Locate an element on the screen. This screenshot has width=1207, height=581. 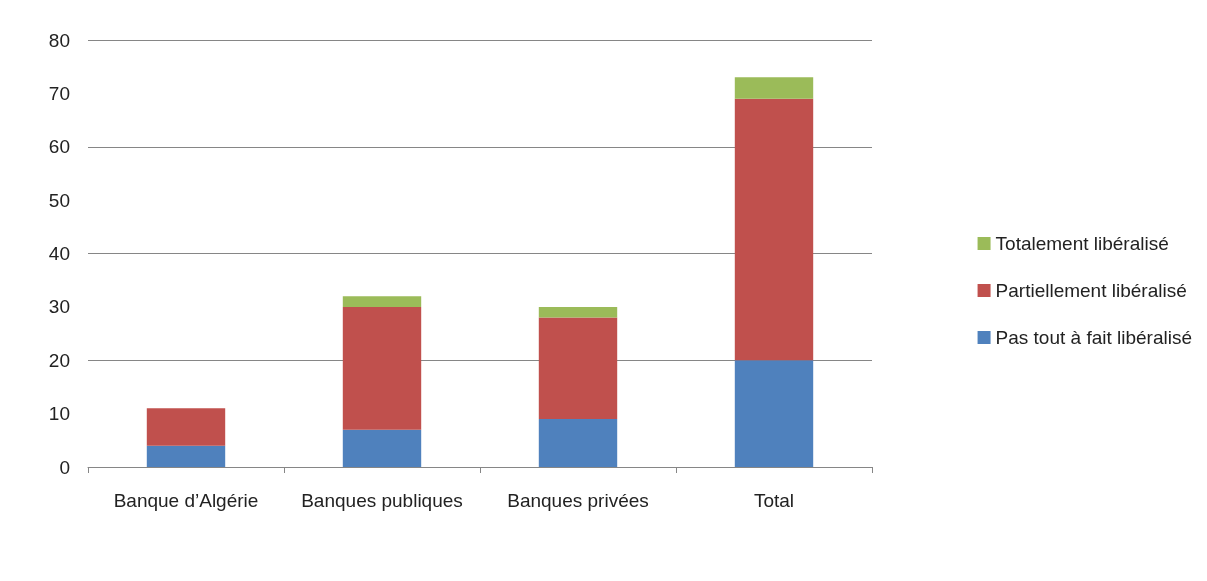
y-tick-label: 10 is located at coordinates (59, 414).